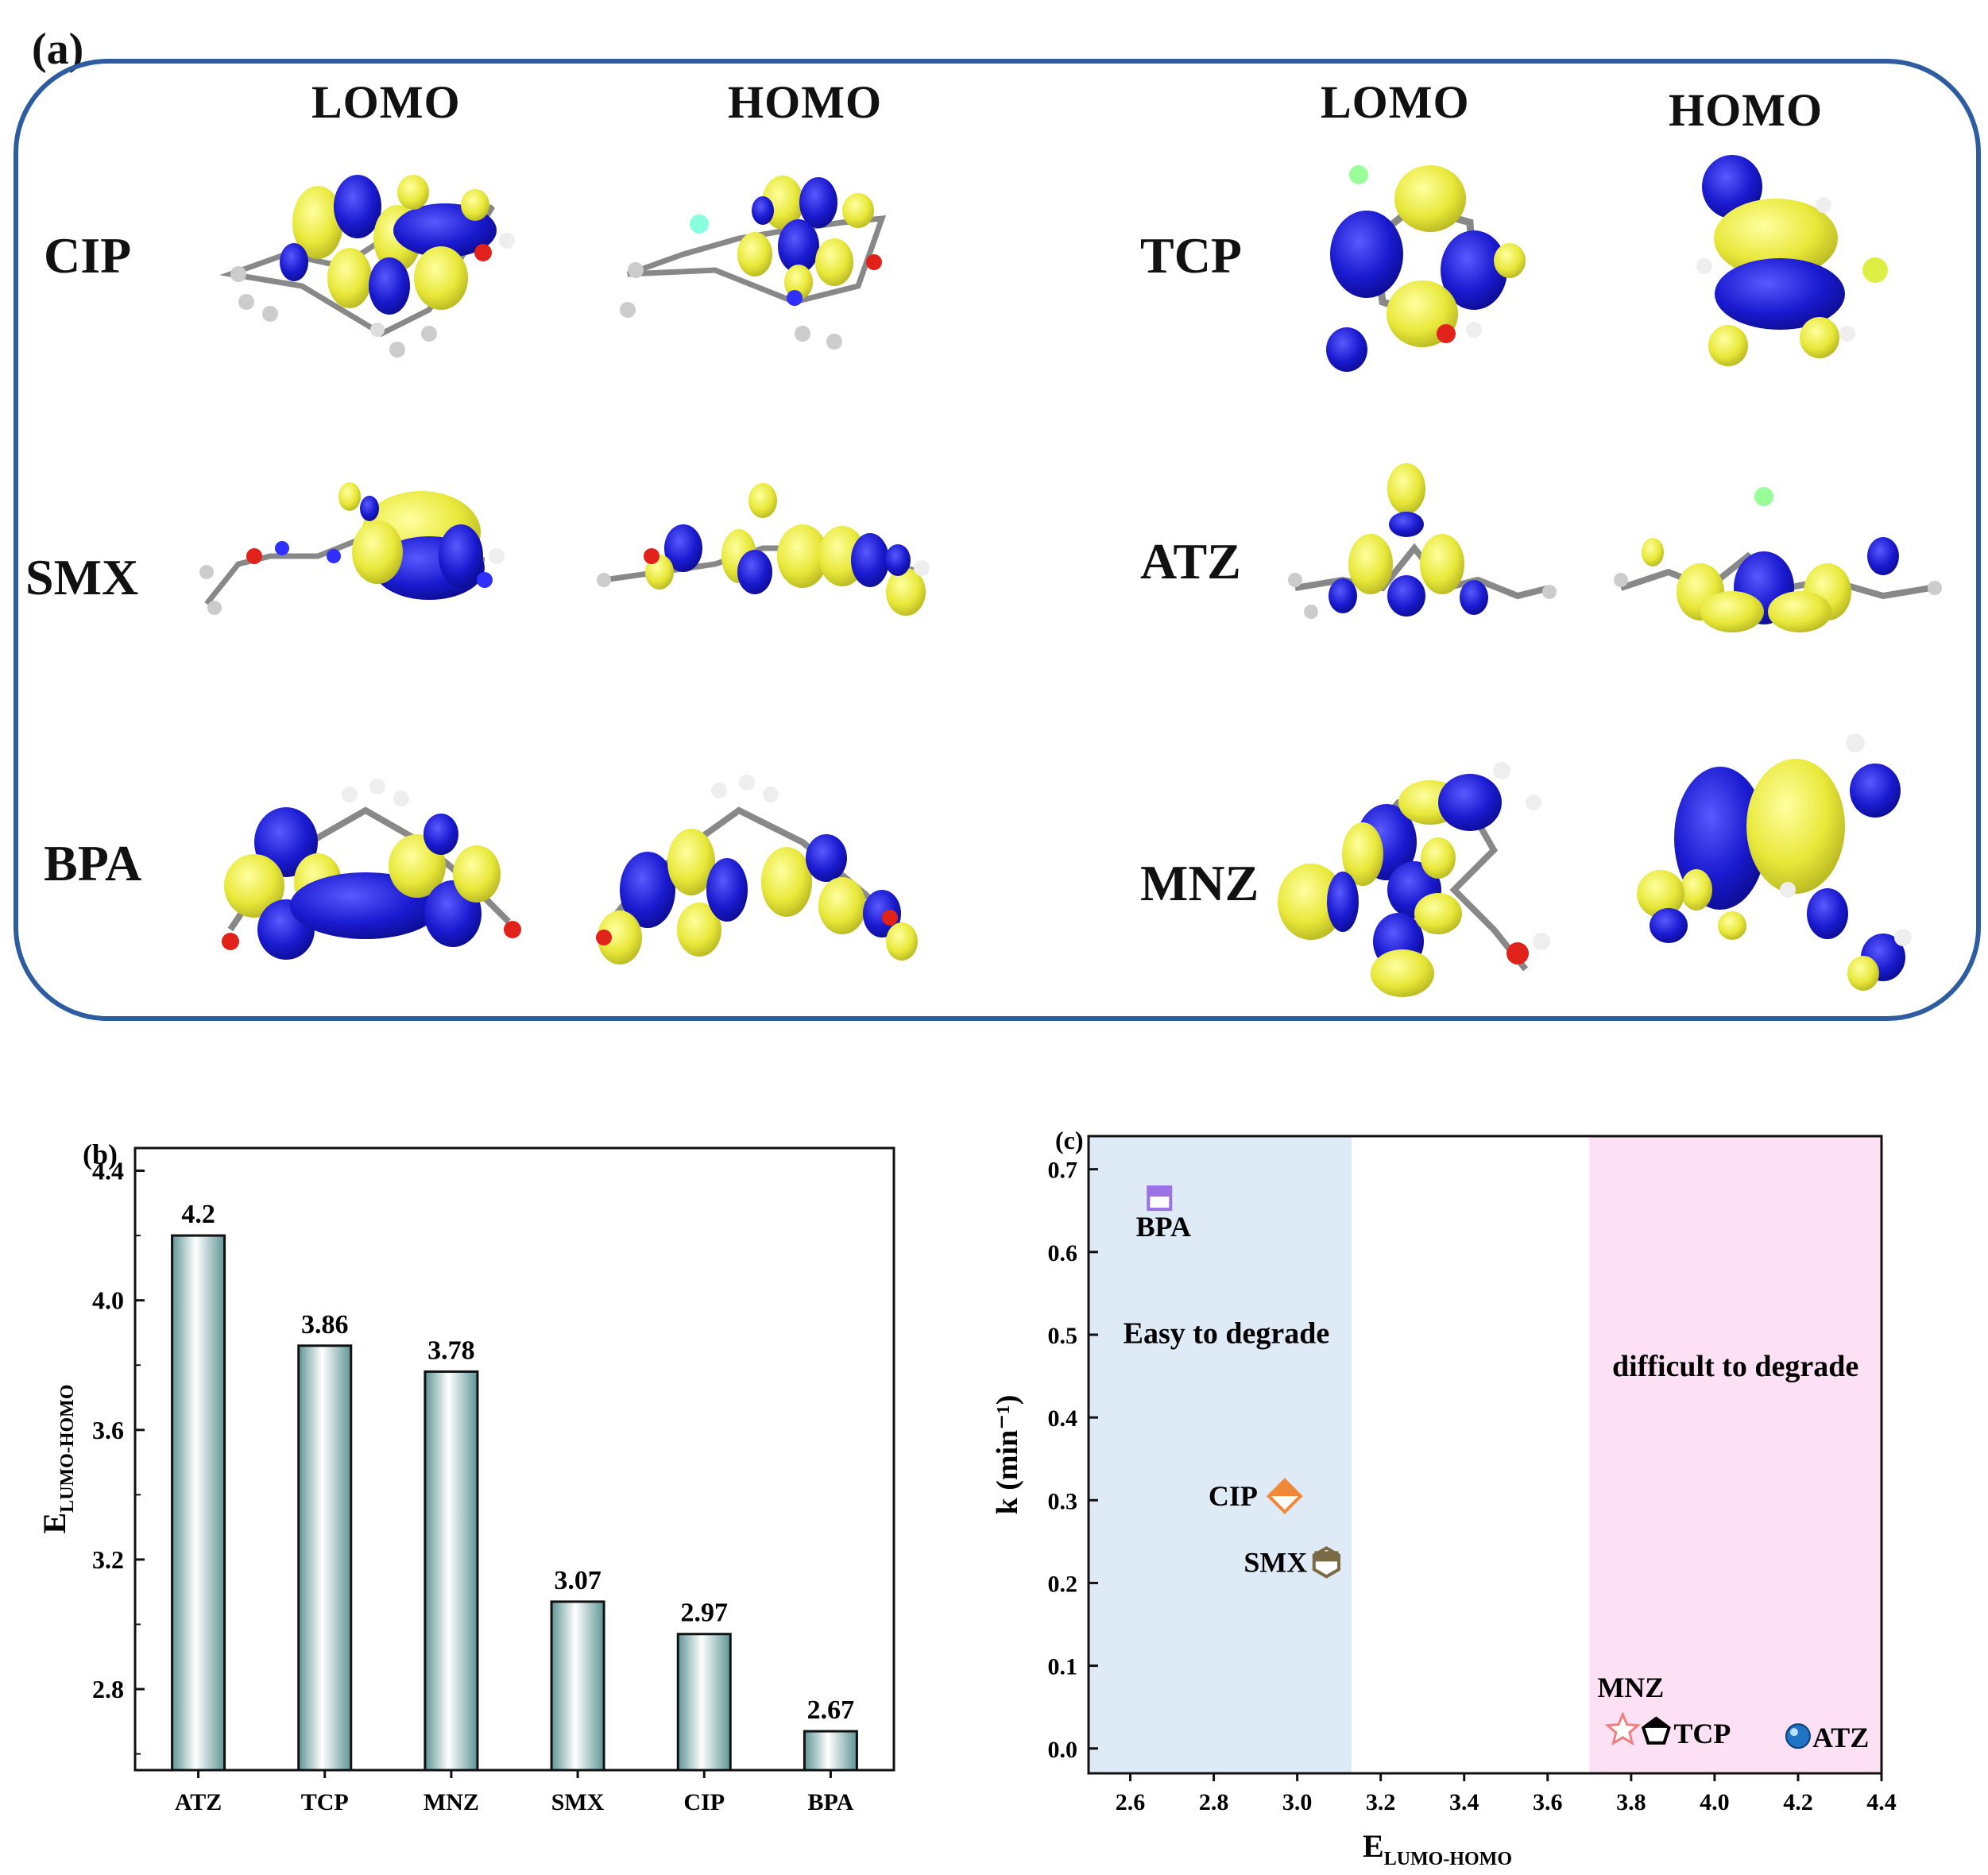  What do you see at coordinates (108, 1559) in the screenshot?
I see `y-tick-label-b: 3.2` at bounding box center [108, 1559].